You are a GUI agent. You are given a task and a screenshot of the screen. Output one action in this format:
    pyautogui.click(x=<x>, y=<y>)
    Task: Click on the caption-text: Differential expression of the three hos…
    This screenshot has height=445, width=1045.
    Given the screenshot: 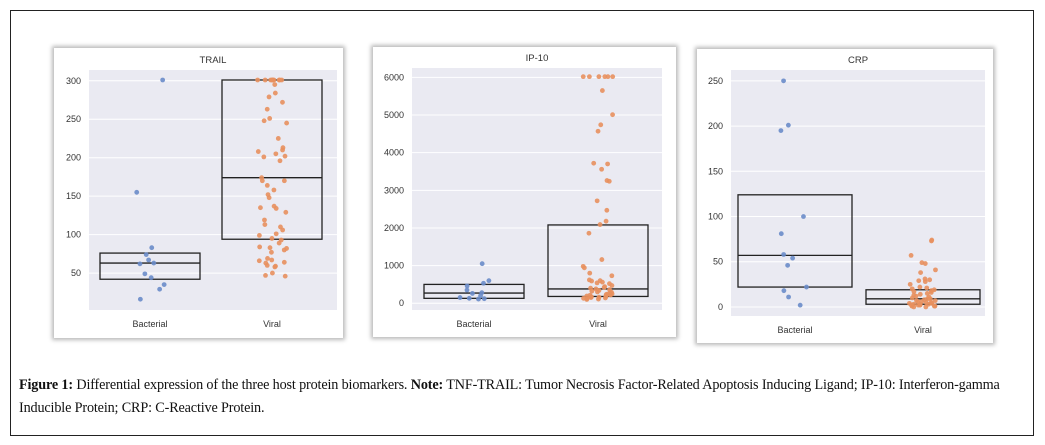 What is the action you would take?
    pyautogui.click(x=241, y=385)
    